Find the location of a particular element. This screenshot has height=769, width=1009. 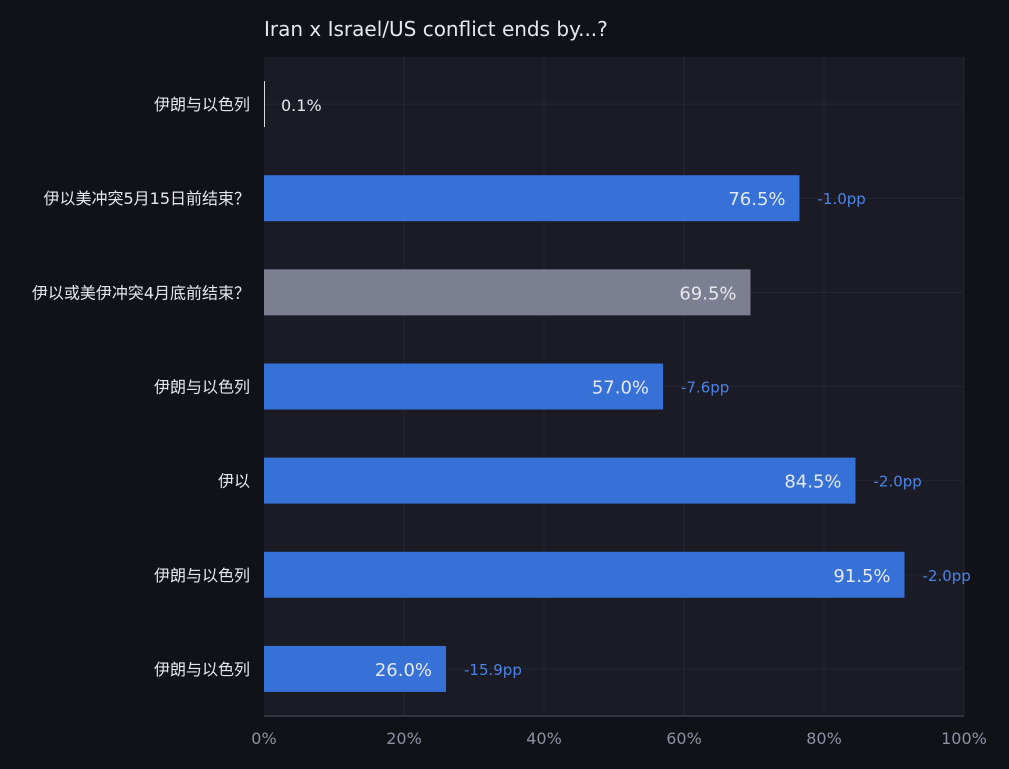

chart-title: Iran x Israel/US conflict ends by...? is located at coordinates (436, 29).